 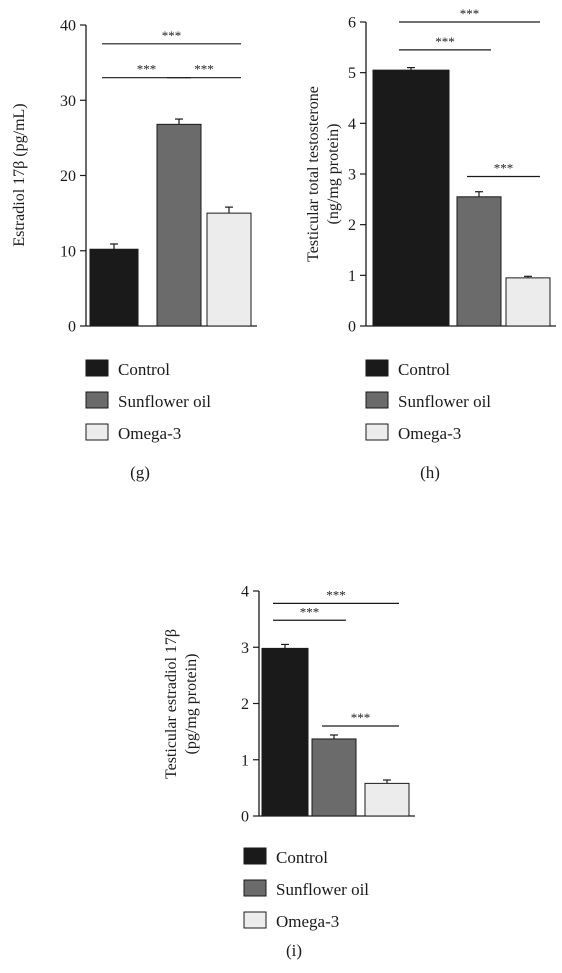 What do you see at coordinates (191, 704) in the screenshot?
I see `y-axis-label-line-2: (pg/mg protein)` at bounding box center [191, 704].